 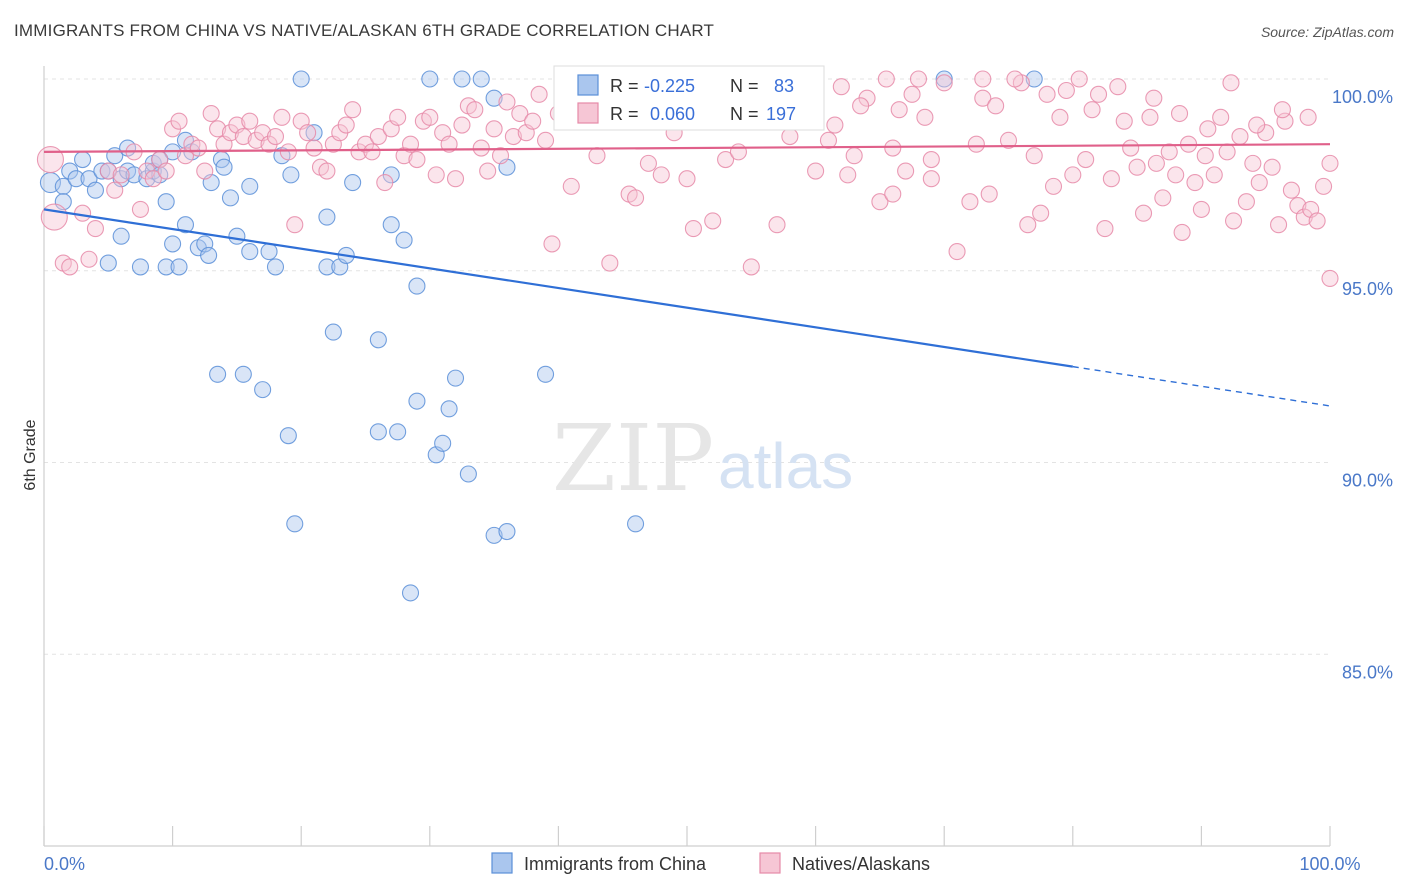 I want to click on stats-n-value-natives: 197, so click(x=781, y=114).